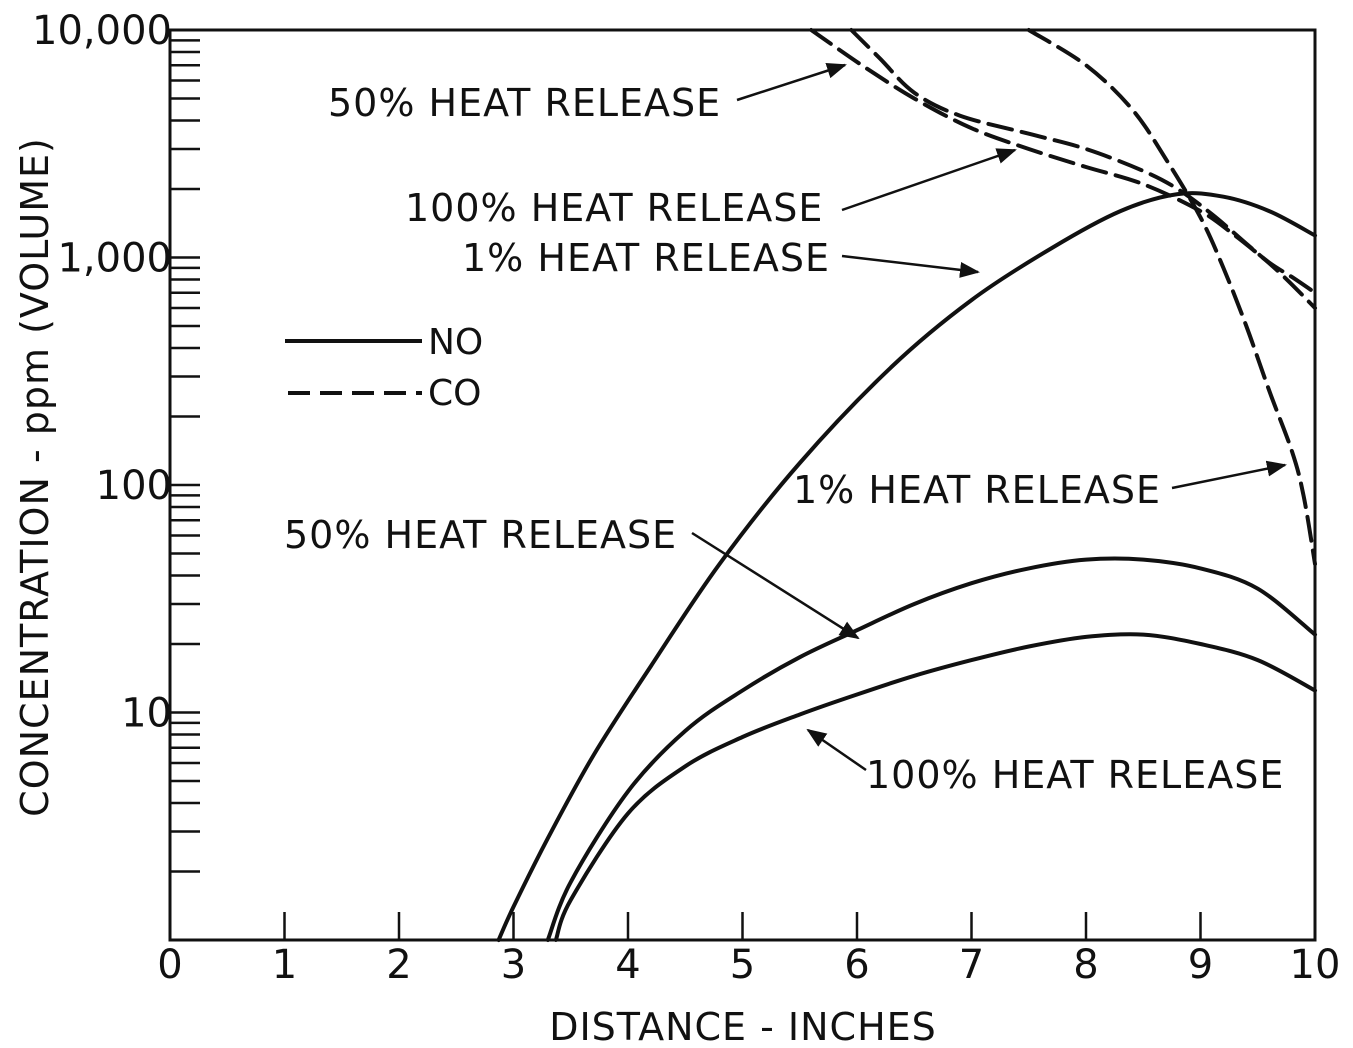 This screenshot has height=1048, width=1353. I want to click on y-axis-ticks: 10 100 1,000 10,000, so click(116, 475).